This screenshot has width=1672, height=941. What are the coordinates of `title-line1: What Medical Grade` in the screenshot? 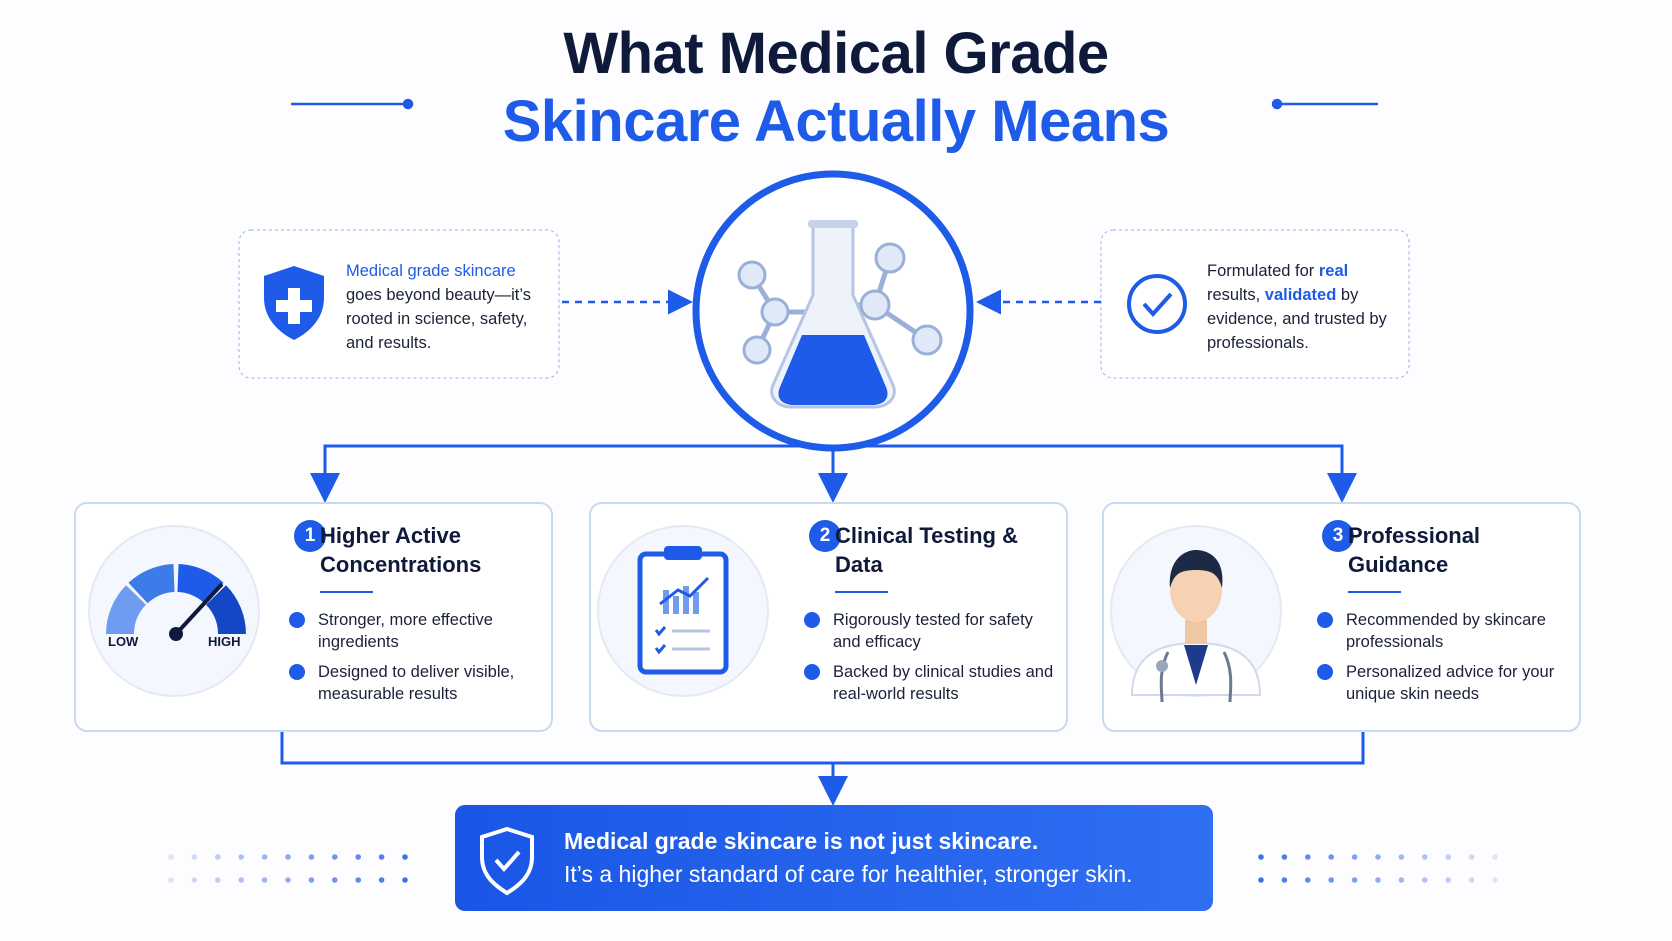 It's located at (836, 53).